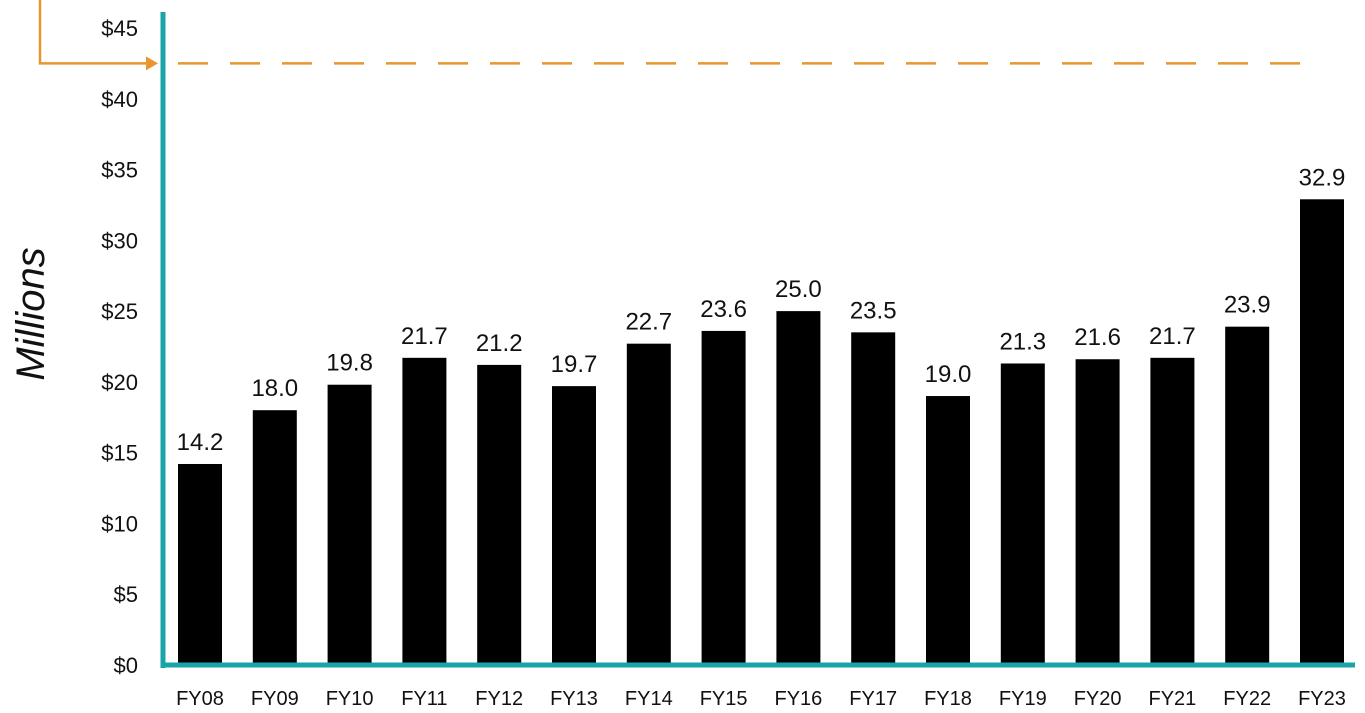  What do you see at coordinates (119, 453) in the screenshot?
I see `y-tick-label: $15` at bounding box center [119, 453].